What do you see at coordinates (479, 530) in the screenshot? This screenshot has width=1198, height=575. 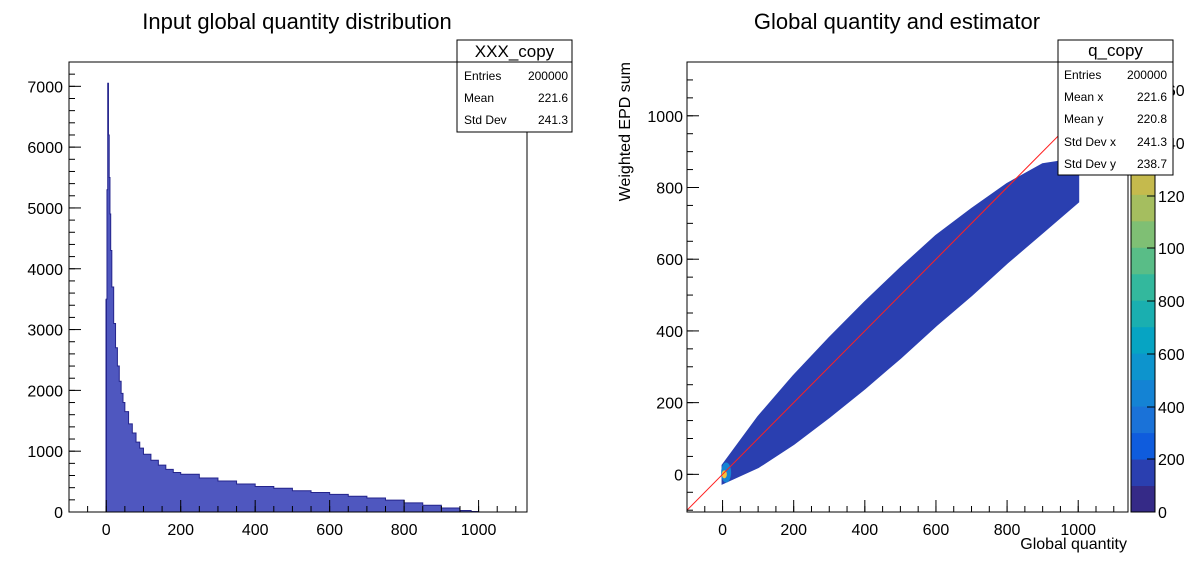 I see `left-x-tick-label: 1000` at bounding box center [479, 530].